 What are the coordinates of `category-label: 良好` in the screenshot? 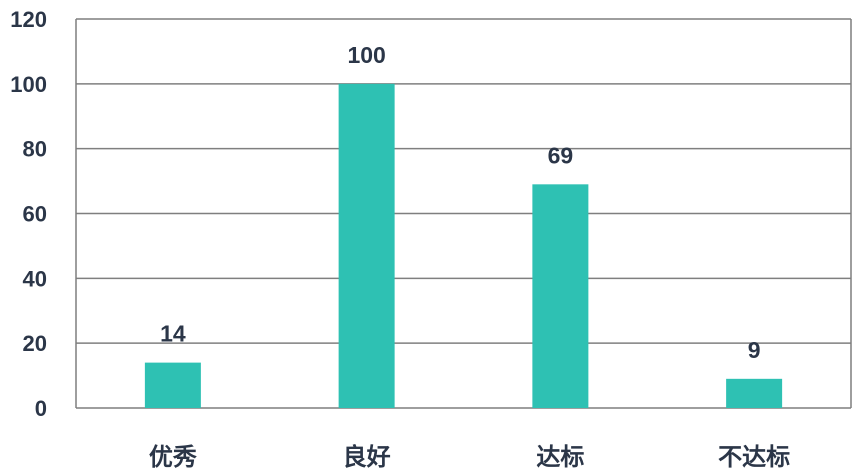 It's located at (367, 457).